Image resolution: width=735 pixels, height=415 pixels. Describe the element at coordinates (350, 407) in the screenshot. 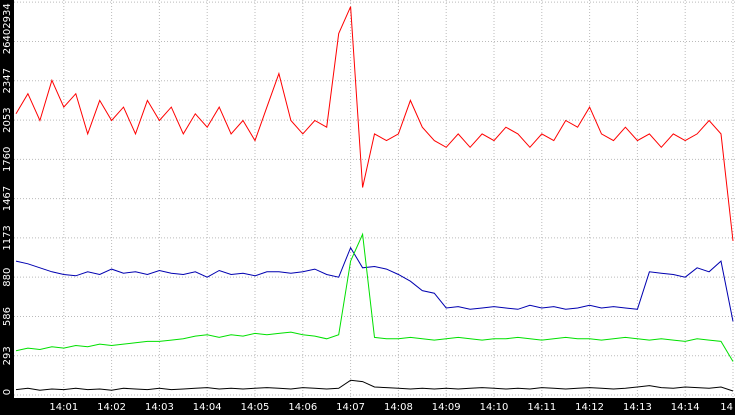

I see `x-tick-label: 14:07` at that location.